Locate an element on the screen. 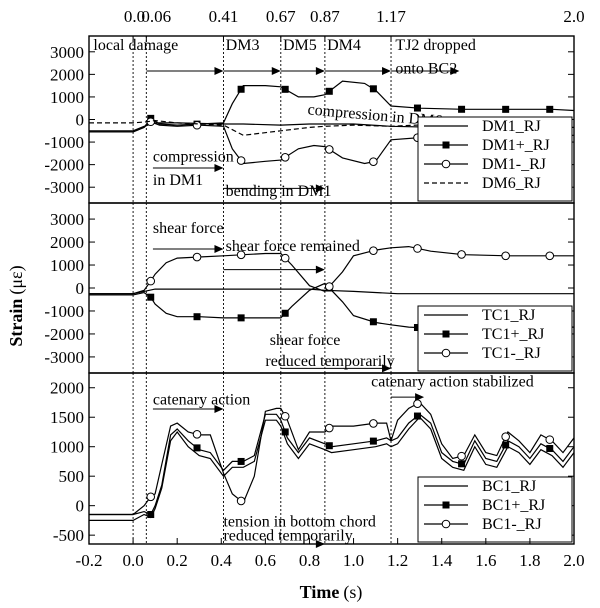 The height and width of the screenshot is (608, 600). annotation: in DM1 is located at coordinates (178, 180).